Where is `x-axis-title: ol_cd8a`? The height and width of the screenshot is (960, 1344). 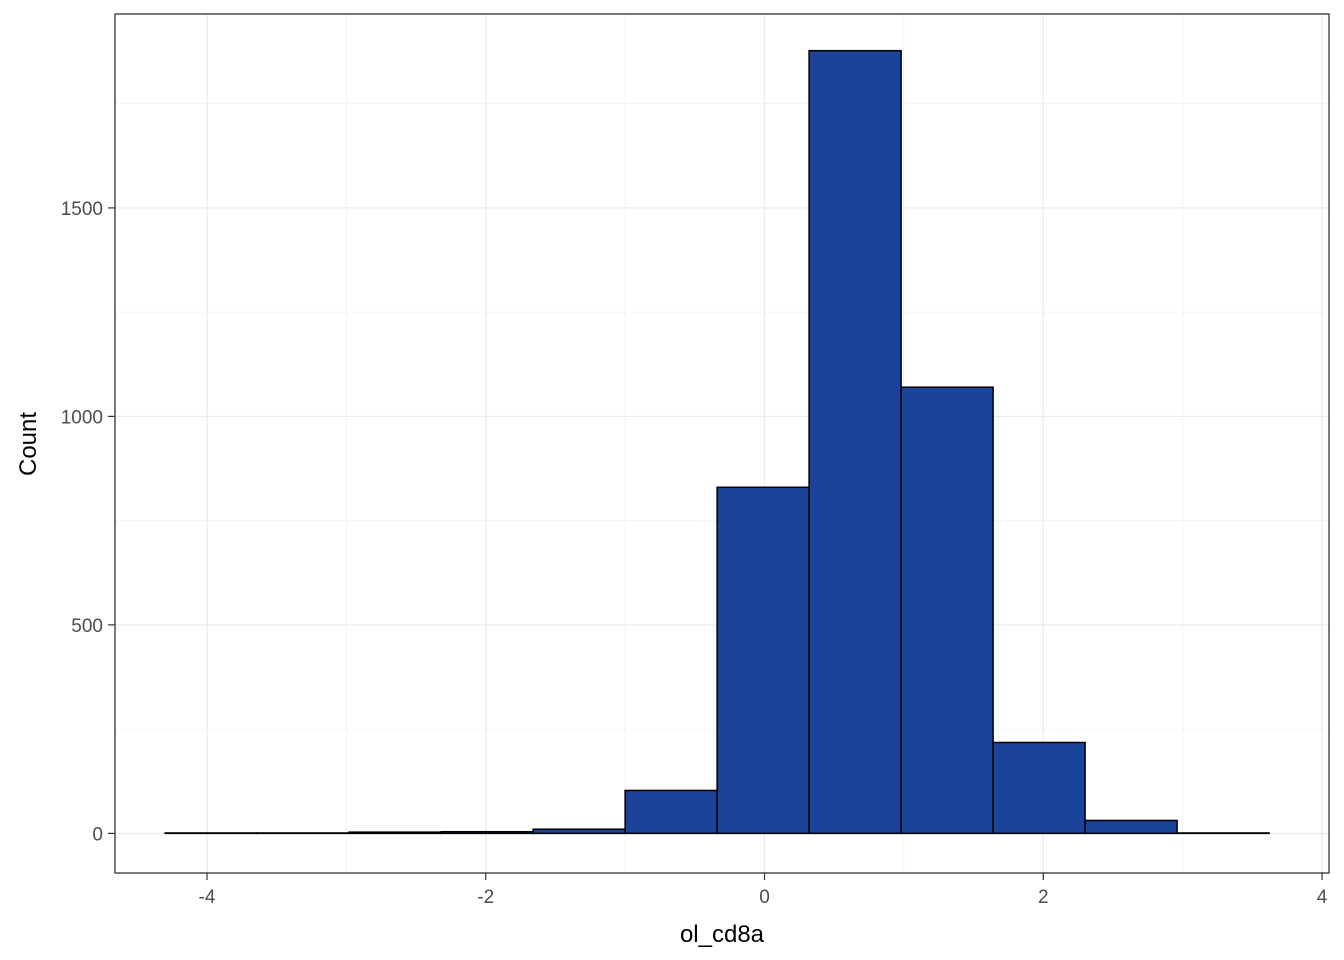 x-axis-title: ol_cd8a is located at coordinates (722, 934).